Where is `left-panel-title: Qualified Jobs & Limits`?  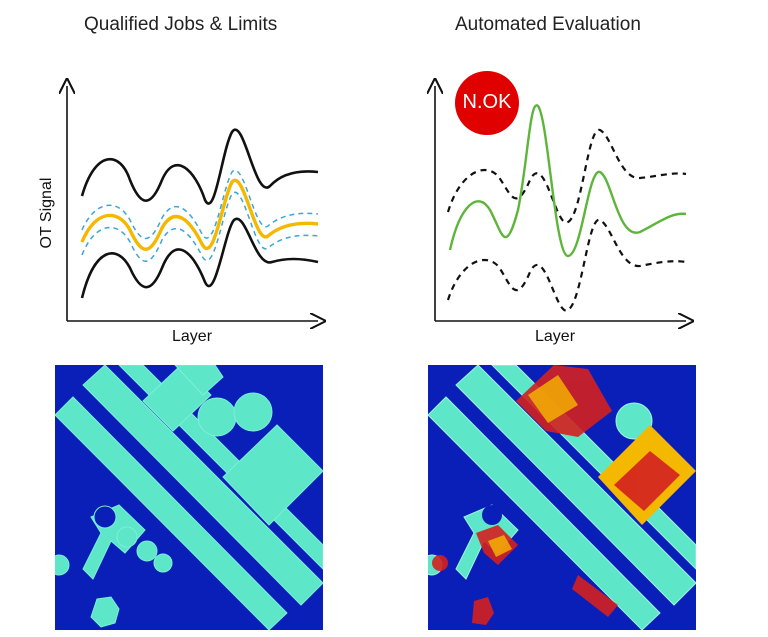
left-panel-title: Qualified Jobs & Limits is located at coordinates (181, 24).